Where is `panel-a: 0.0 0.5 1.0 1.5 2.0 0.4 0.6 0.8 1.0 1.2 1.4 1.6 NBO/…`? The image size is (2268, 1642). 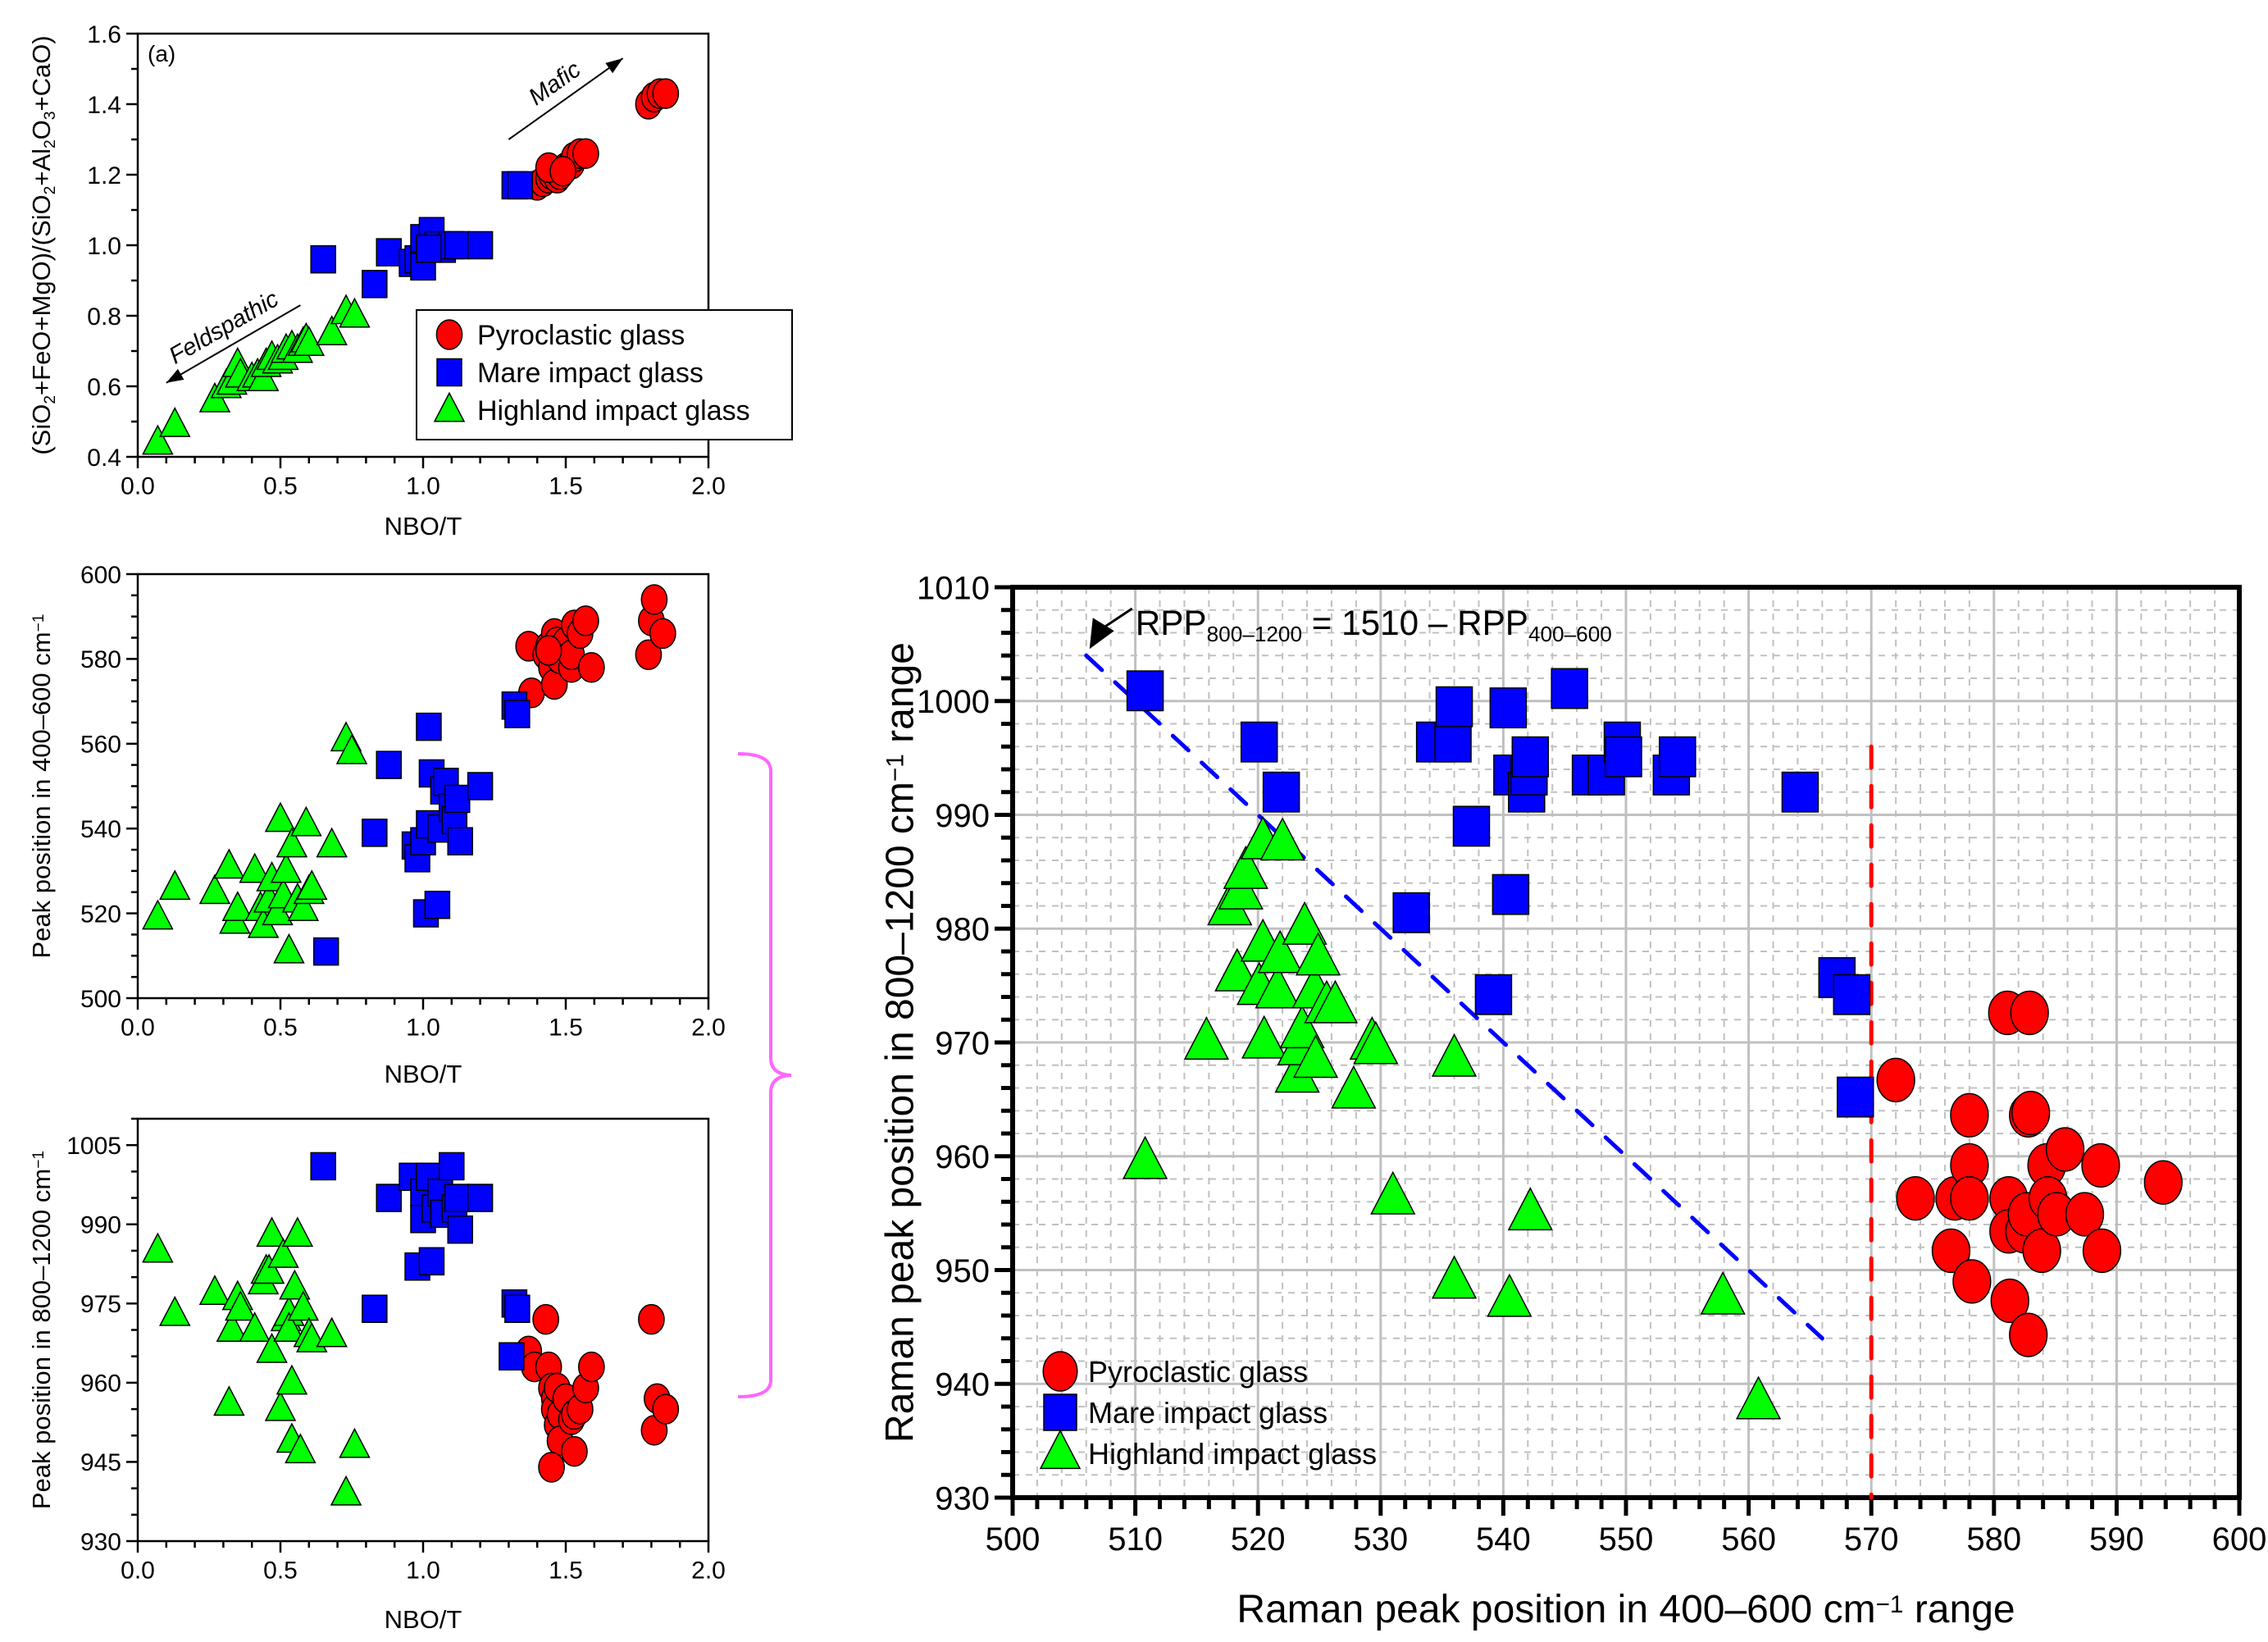
panel-a: 0.0 0.5 1.0 1.5 2.0 0.4 0.6 0.8 1.0 1.2 1.4 1.6 NBO/… is located at coordinates (410, 280).